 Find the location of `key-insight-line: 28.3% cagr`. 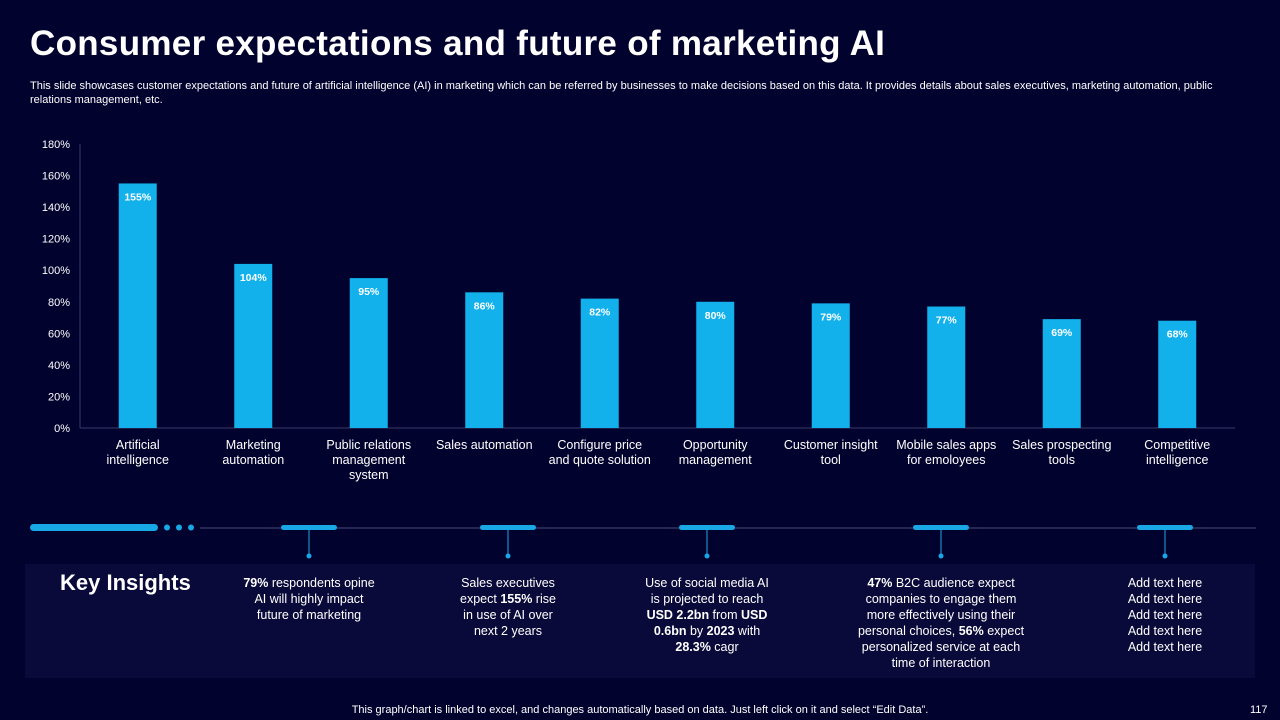

key-insight-line: 28.3% cagr is located at coordinates (707, 647).